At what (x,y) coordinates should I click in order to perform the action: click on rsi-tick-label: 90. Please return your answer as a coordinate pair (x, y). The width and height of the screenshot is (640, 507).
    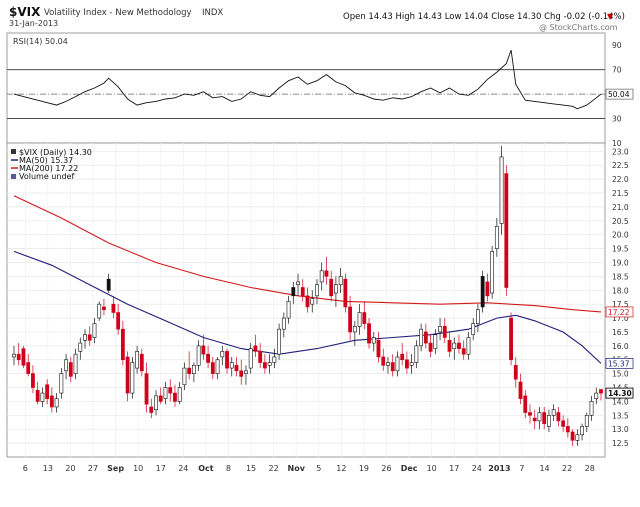
    Looking at the image, I should click on (617, 45).